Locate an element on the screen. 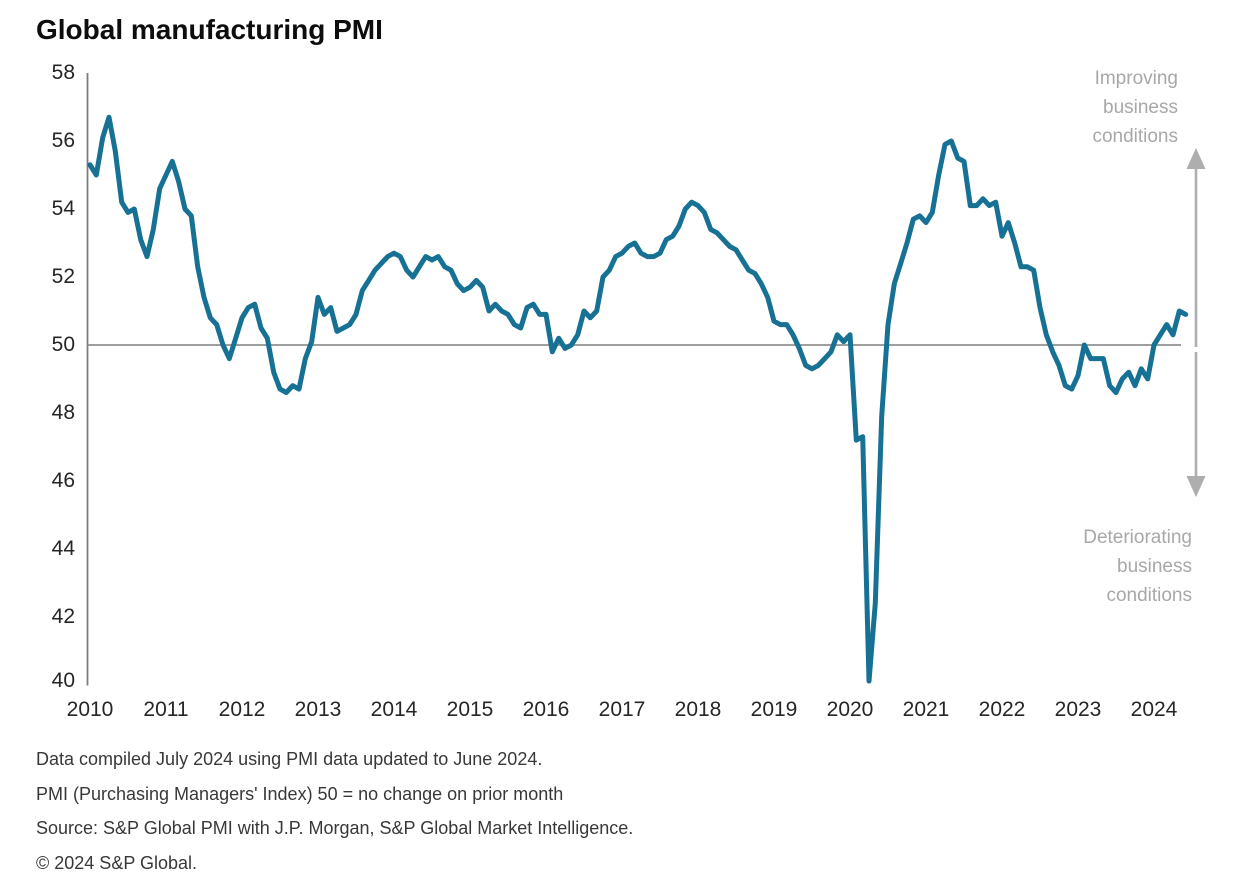 This screenshot has width=1260, height=886. y-tick-label: 46 is located at coordinates (63, 480).